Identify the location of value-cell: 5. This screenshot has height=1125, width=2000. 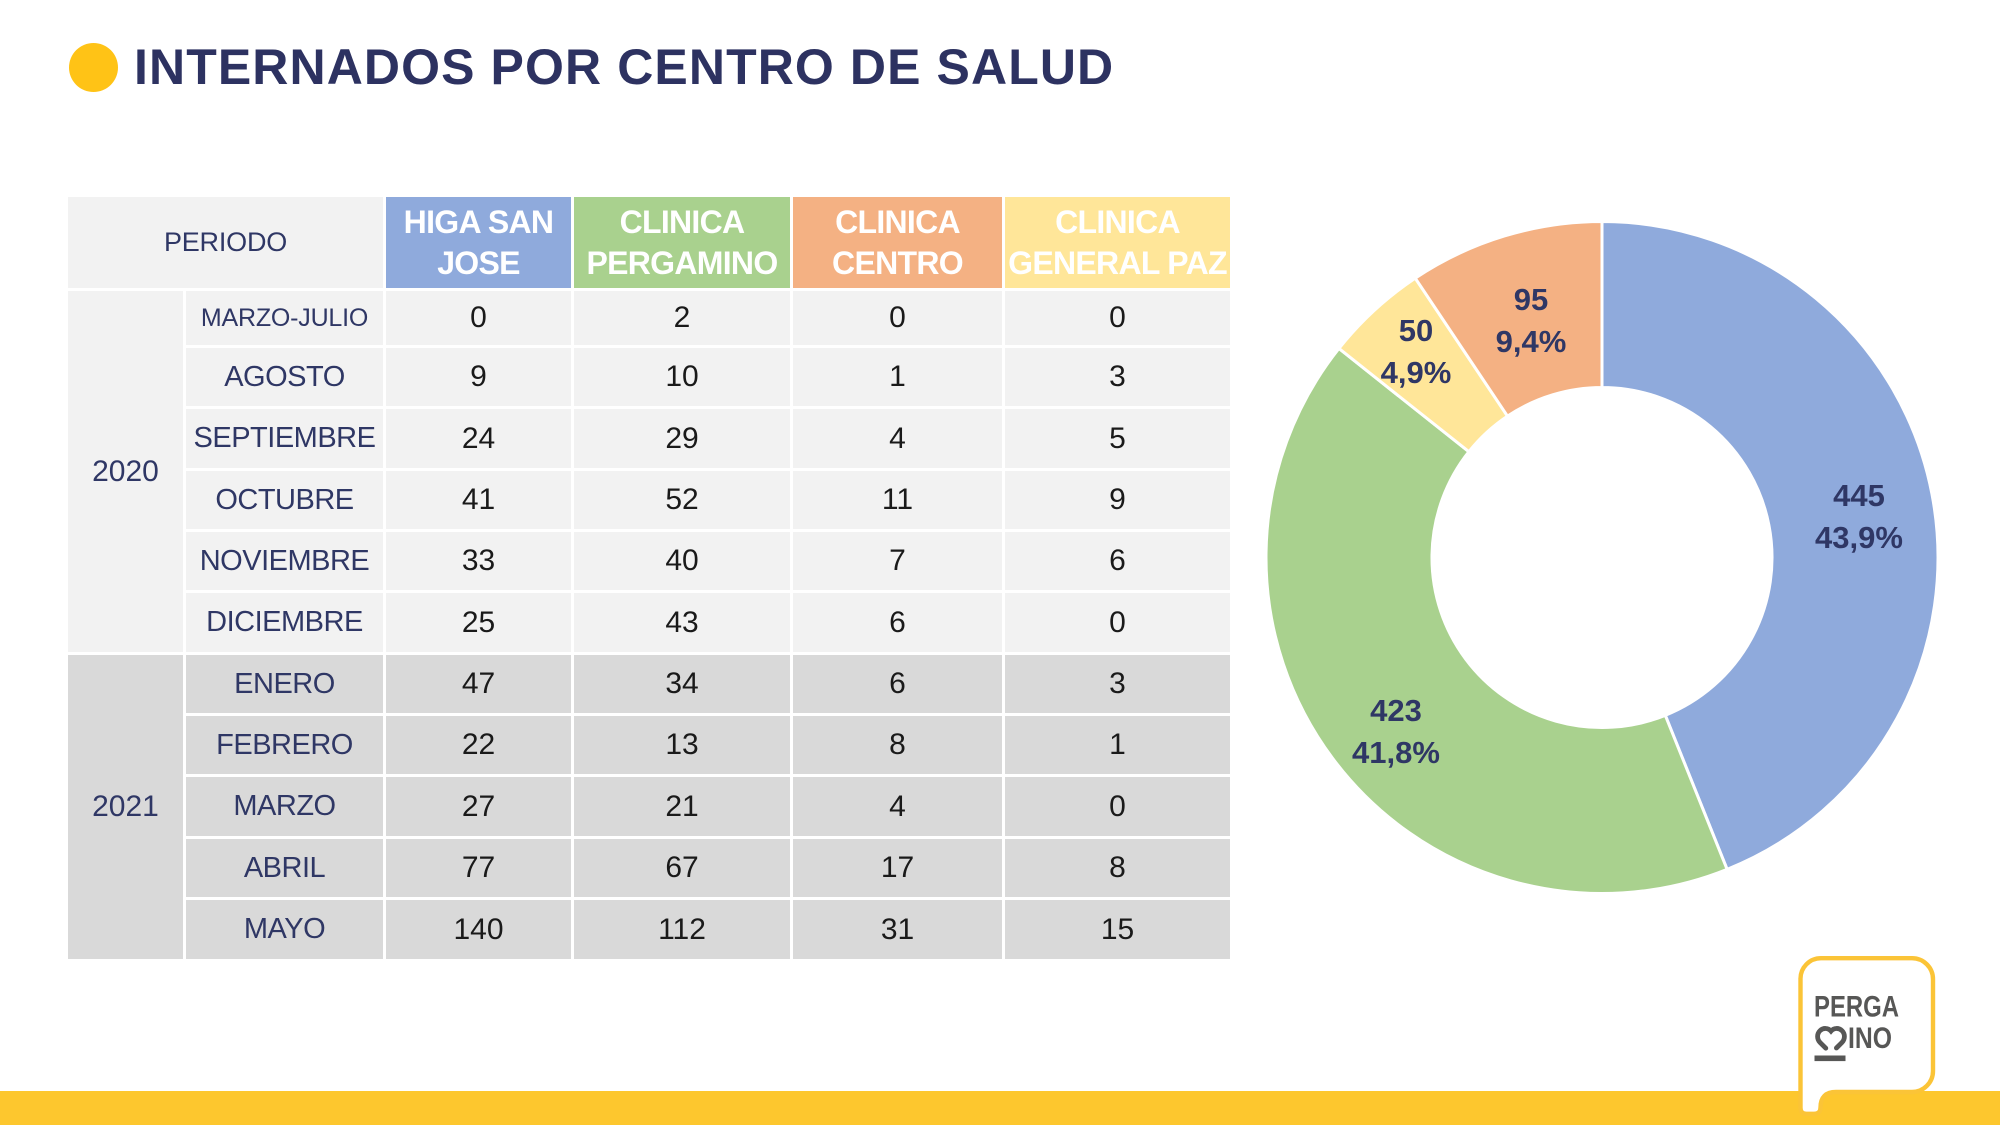
(1117, 440).